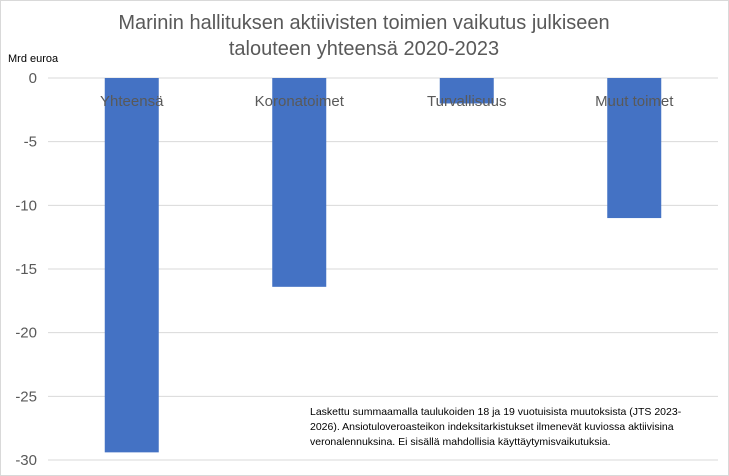 The height and width of the screenshot is (476, 729). Describe the element at coordinates (634, 148) in the screenshot. I see `bar-muut toimet` at that location.